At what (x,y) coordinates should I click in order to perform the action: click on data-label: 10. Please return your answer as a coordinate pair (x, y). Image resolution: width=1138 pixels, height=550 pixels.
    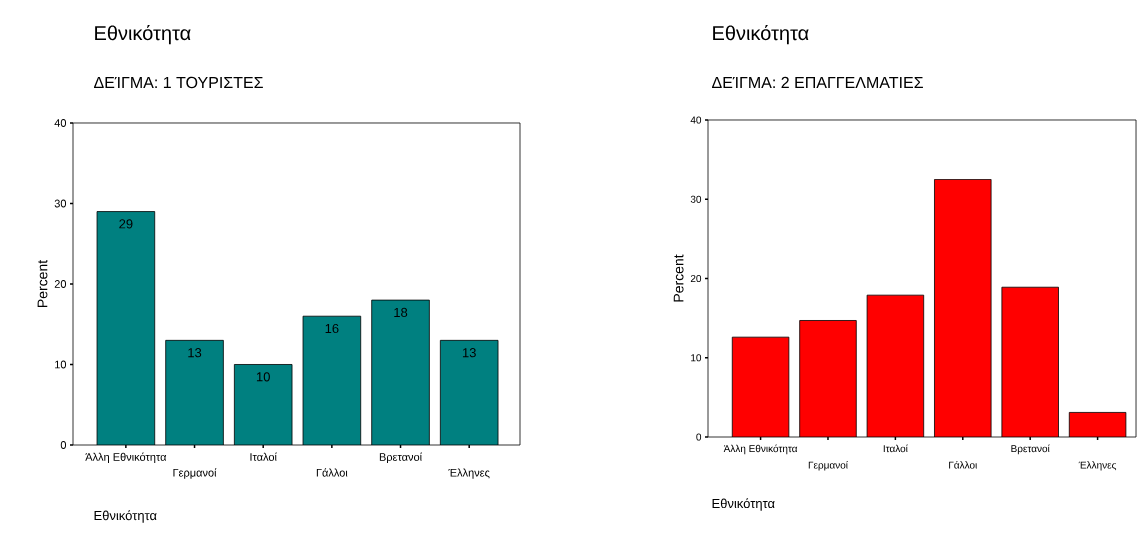
    Looking at the image, I should click on (263, 377).